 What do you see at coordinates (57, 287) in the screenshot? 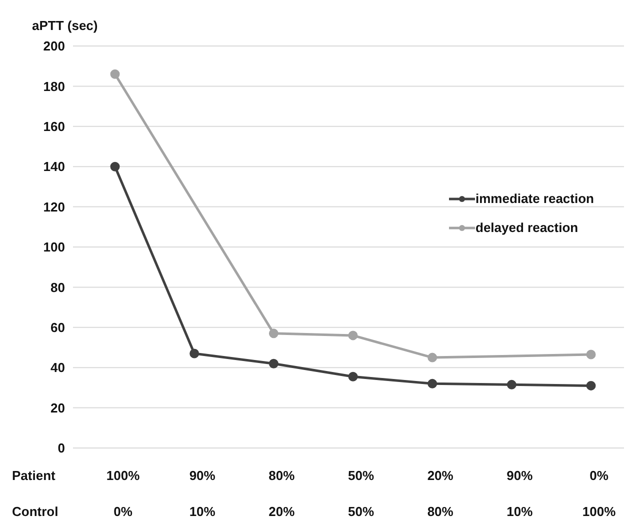
I see `y-tick-label: 80` at bounding box center [57, 287].